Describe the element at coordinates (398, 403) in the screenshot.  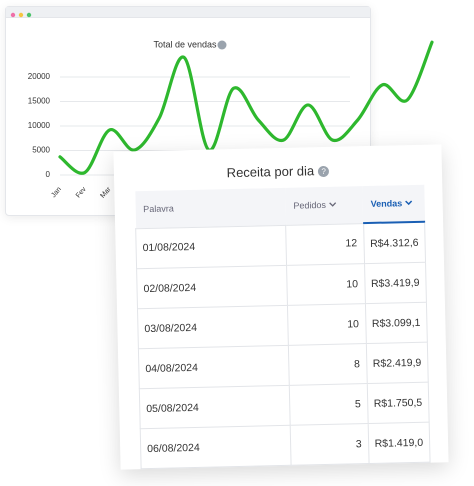
I see `table-cell: R$1.750,5` at that location.